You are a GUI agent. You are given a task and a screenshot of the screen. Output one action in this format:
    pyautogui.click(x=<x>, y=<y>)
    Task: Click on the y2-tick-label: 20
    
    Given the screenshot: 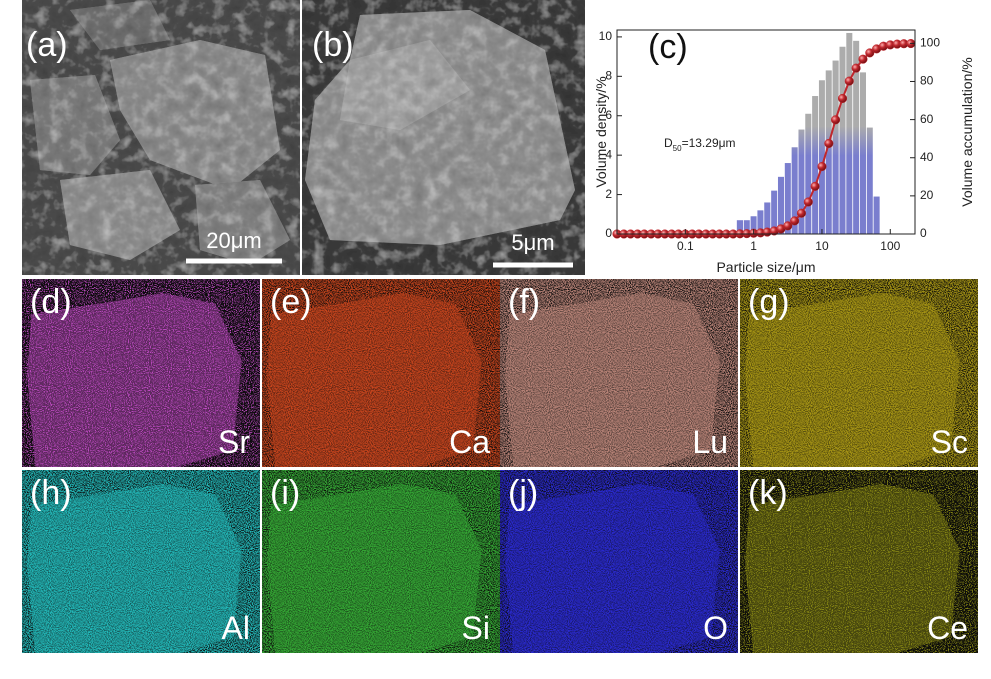 What is the action you would take?
    pyautogui.click(x=927, y=195)
    